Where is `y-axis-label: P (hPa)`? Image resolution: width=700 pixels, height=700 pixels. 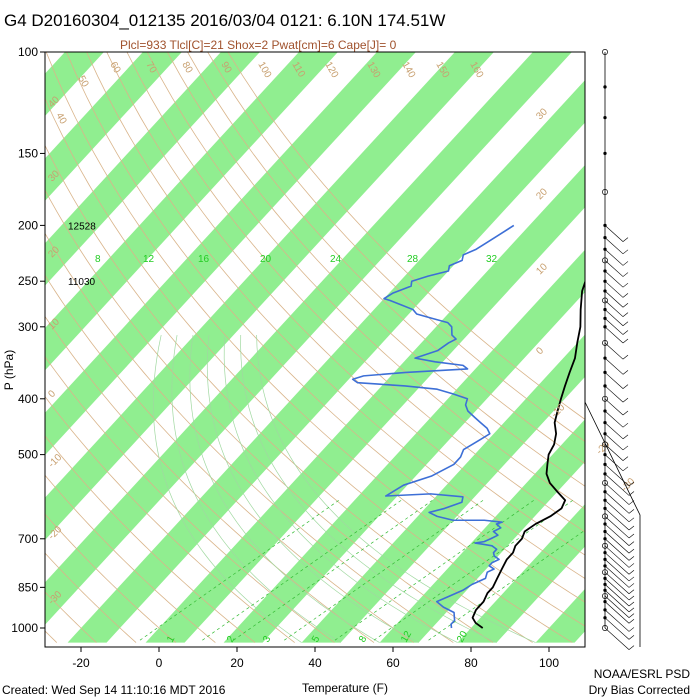
y-axis-label: P (hPa) is located at coordinates (9, 370).